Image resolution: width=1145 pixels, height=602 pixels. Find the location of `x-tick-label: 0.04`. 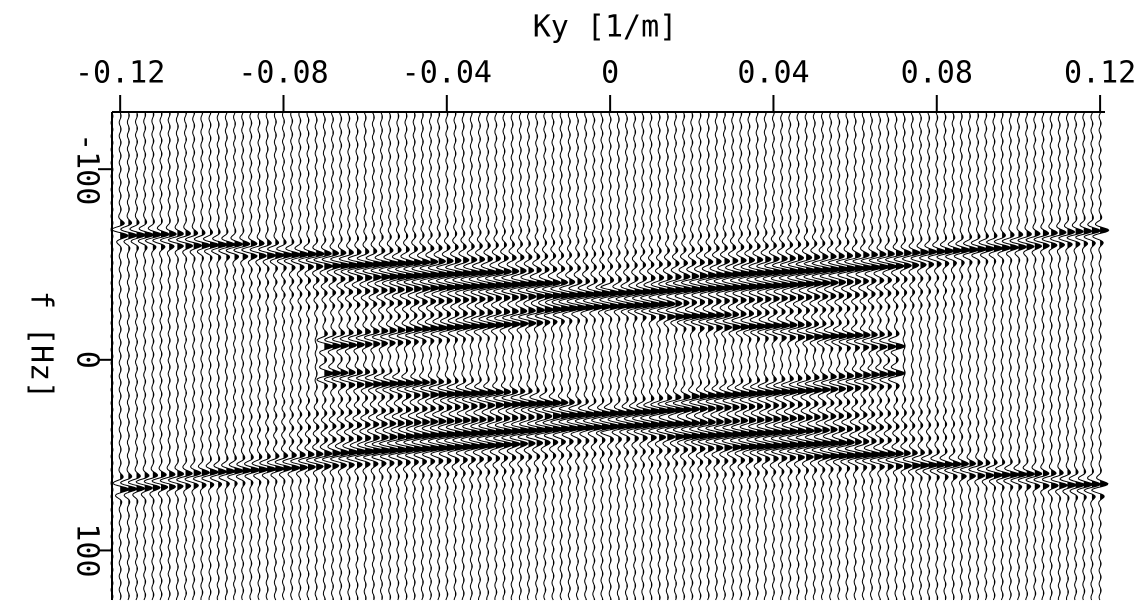

x-tick-label: 0.04 is located at coordinates (773, 73).